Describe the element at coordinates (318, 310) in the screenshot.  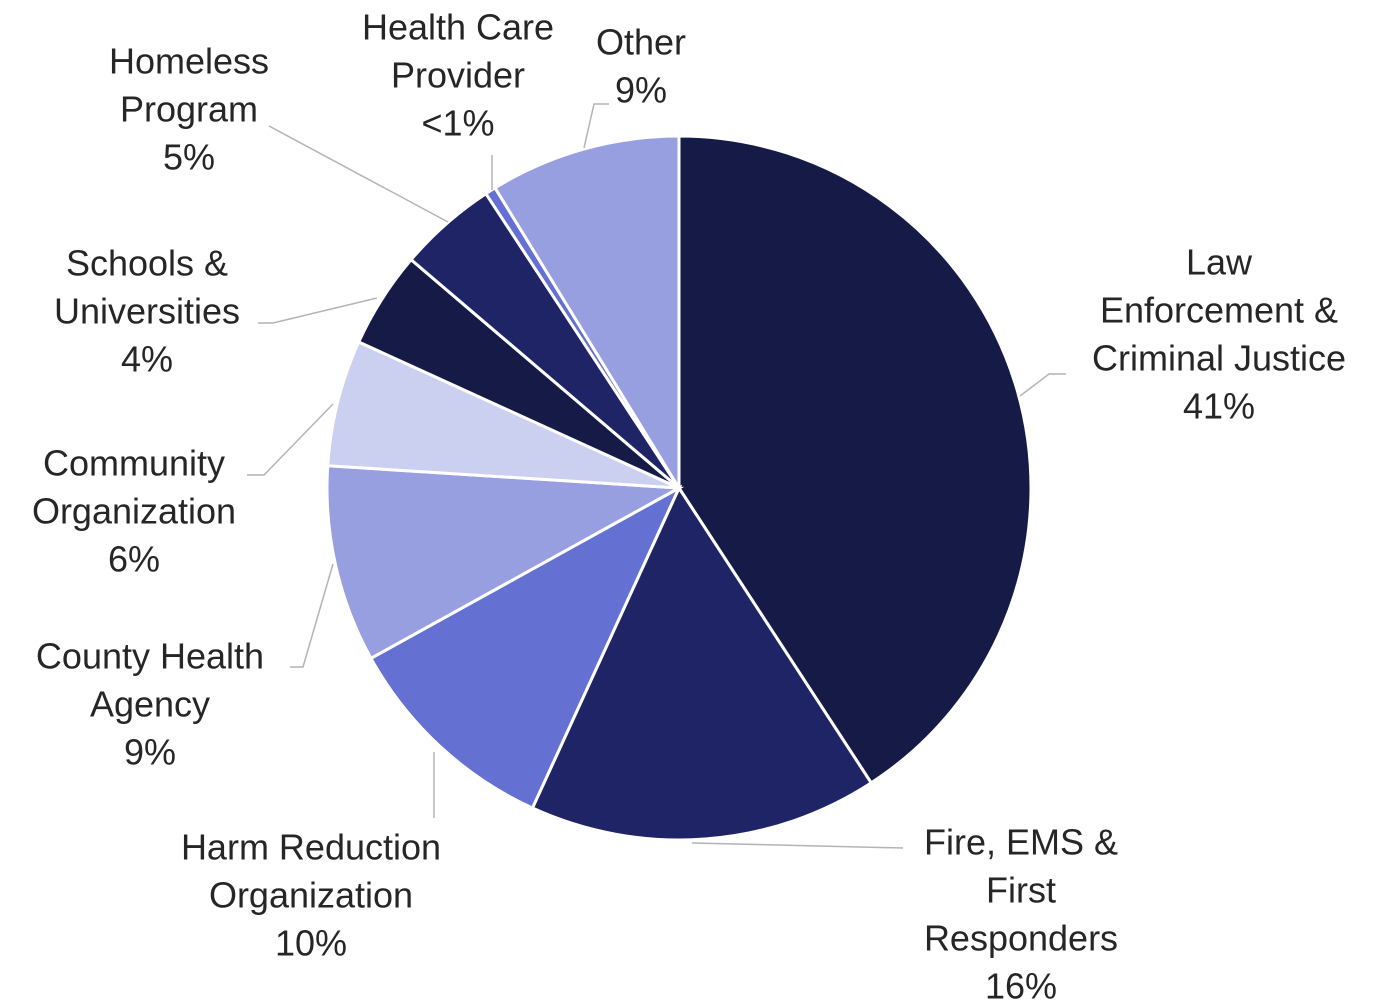
I see `leader-line-schools-universities` at that location.